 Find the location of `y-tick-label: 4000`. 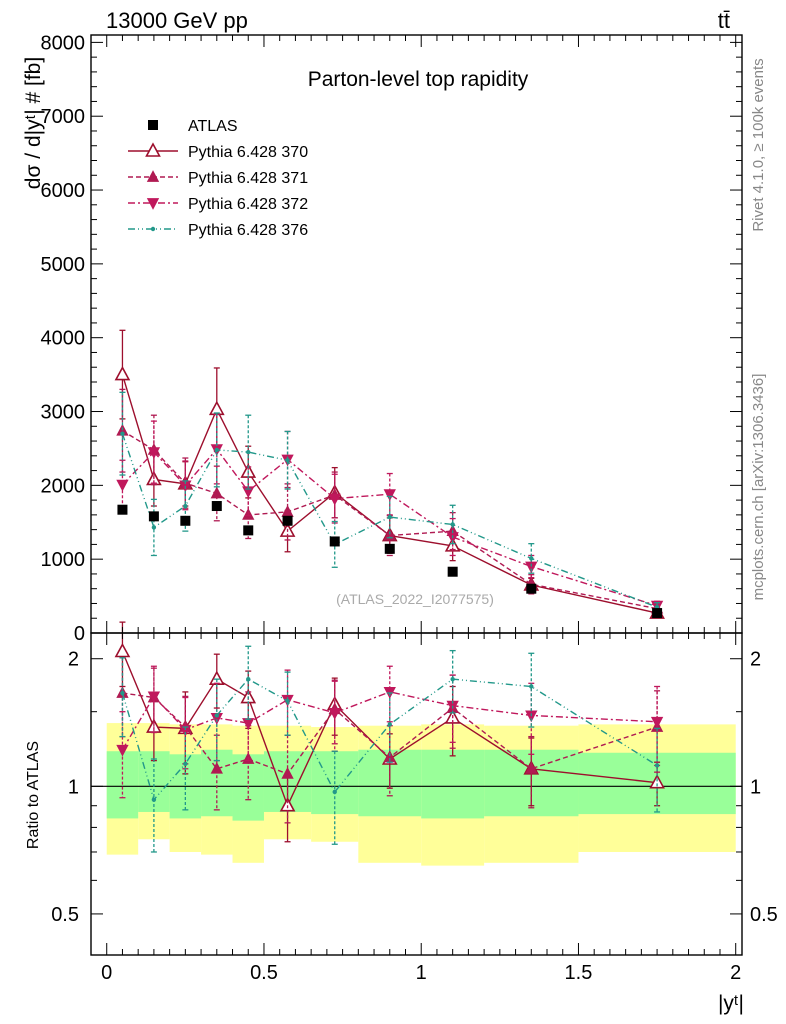

y-tick-label: 4000 is located at coordinates (63, 339).